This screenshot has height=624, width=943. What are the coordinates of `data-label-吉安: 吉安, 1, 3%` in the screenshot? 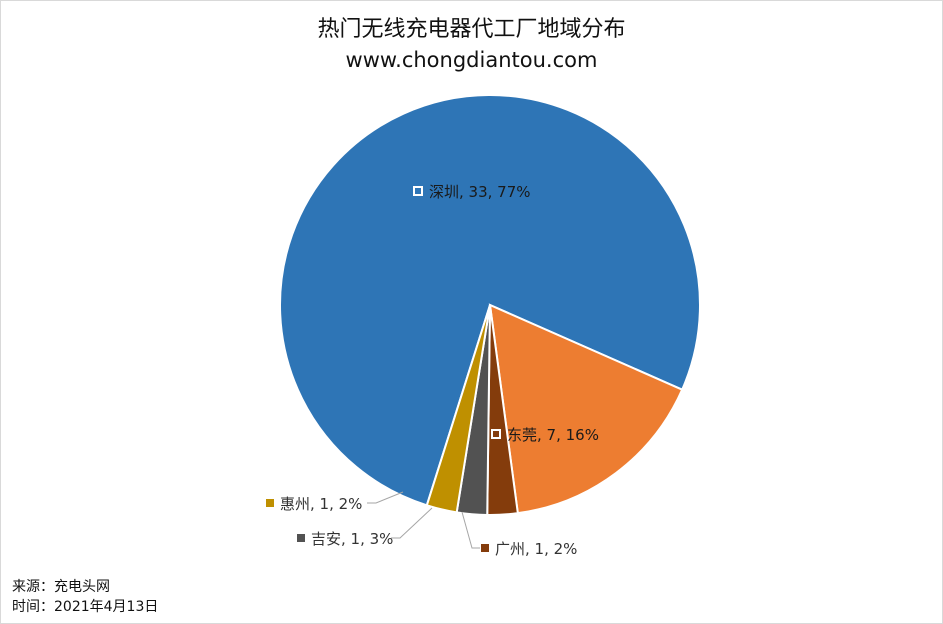 It's located at (352, 539).